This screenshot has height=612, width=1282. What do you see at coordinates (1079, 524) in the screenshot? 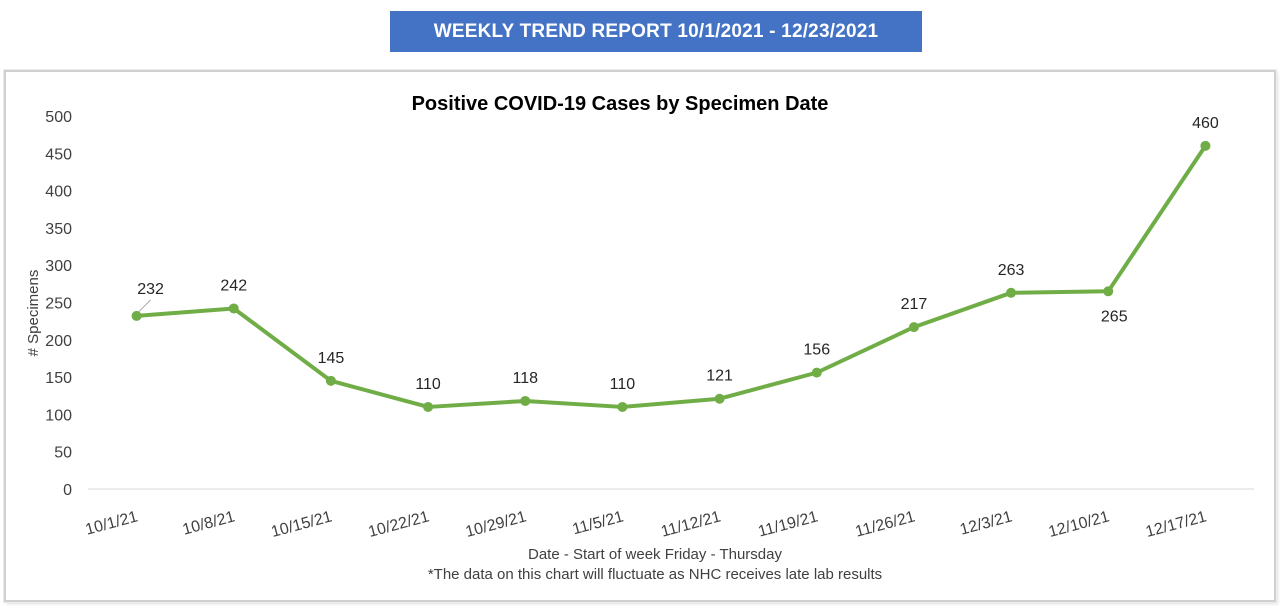
I see `x-tick-label: 12/10/21` at bounding box center [1079, 524].